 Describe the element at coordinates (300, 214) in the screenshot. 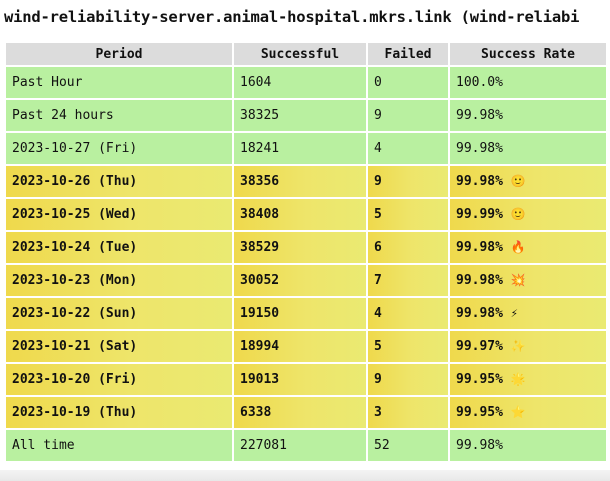

I see `cell-successful: 38408` at that location.